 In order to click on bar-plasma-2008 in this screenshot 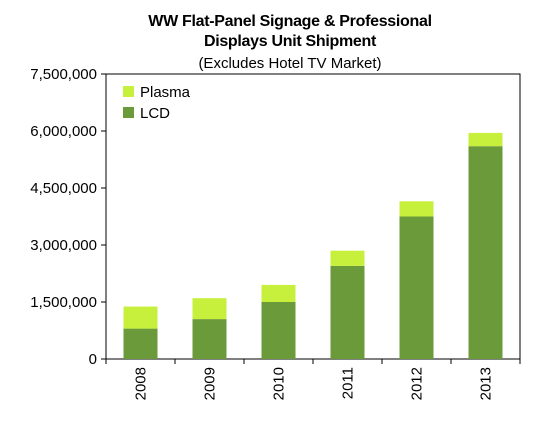, I will do `click(140, 317)`.